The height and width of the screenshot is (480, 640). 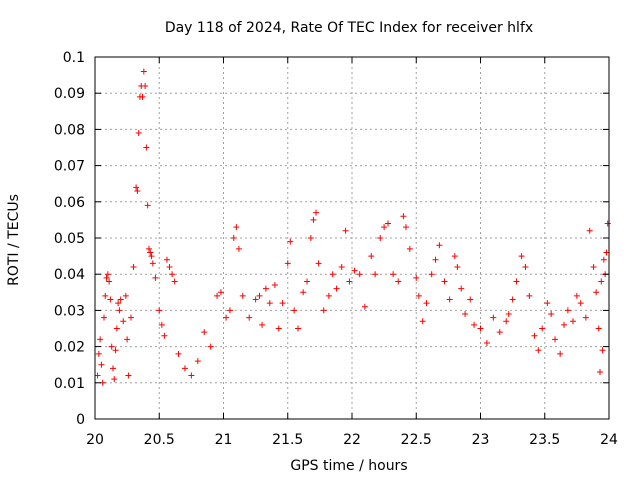 What do you see at coordinates (69, 311) in the screenshot?
I see `y-tick-label: 0.03` at bounding box center [69, 311].